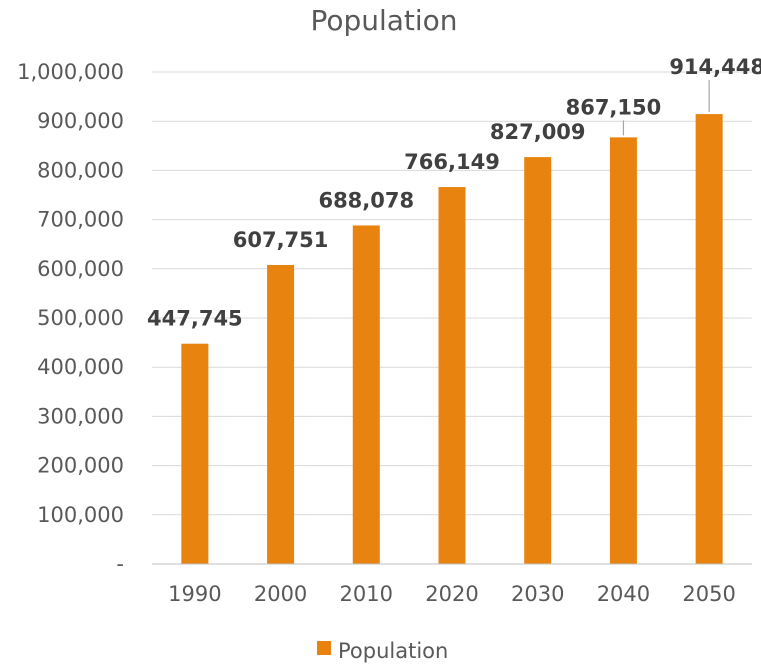  Describe the element at coordinates (366, 594) in the screenshot. I see `x-tick-label: 2010` at that location.